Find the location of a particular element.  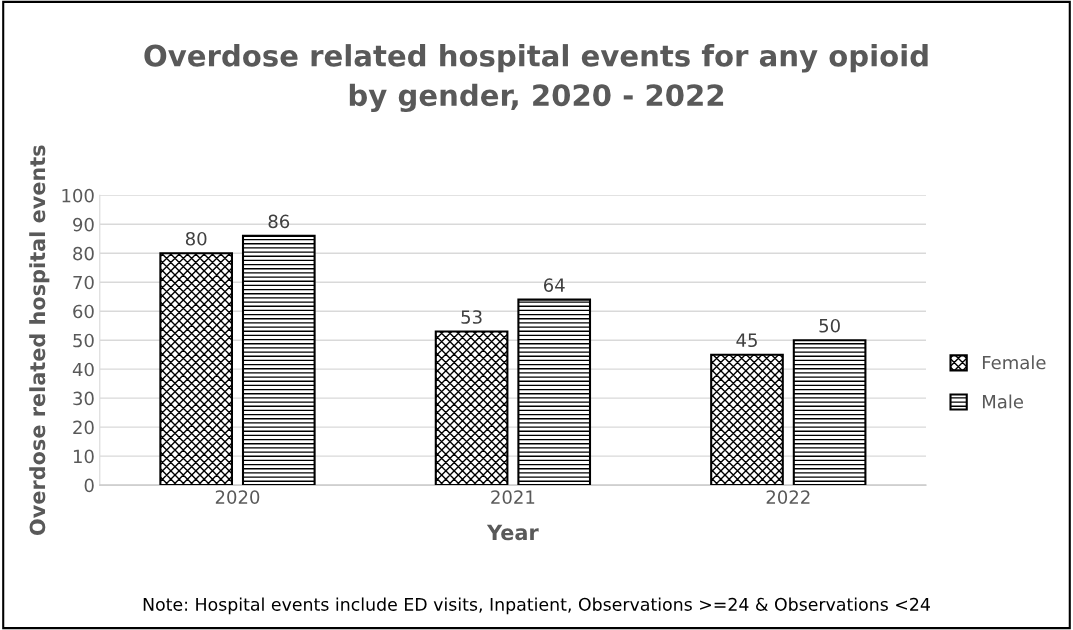

y-tick-label: 70 is located at coordinates (83, 282).